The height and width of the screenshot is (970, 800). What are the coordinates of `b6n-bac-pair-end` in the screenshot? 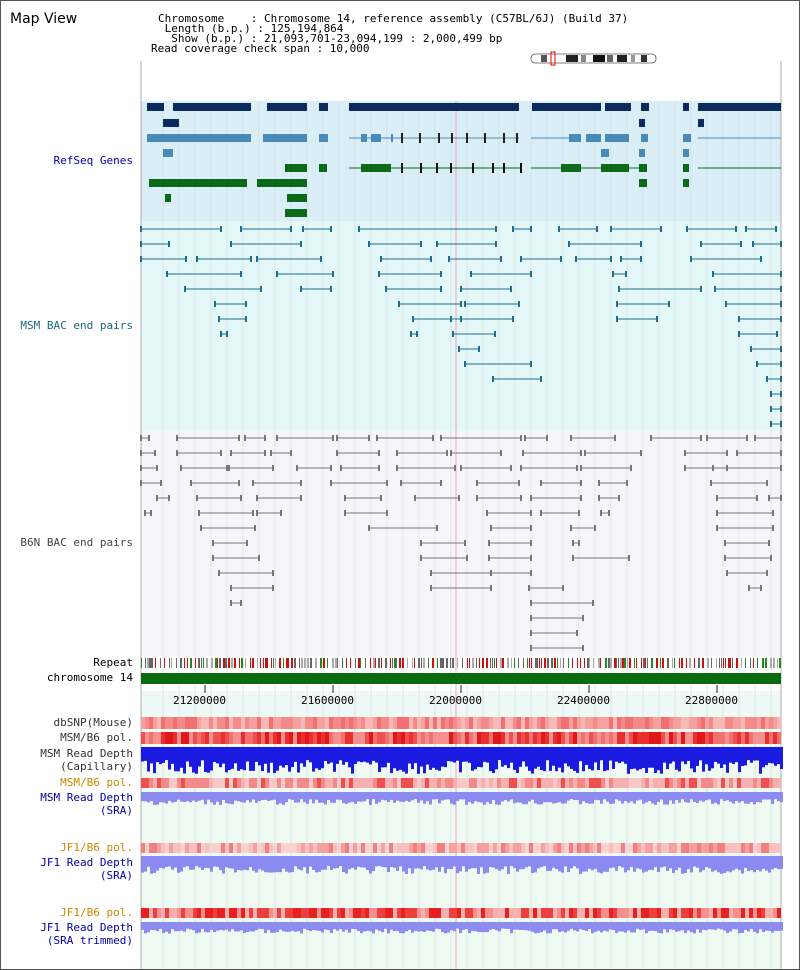 It's located at (581, 453).